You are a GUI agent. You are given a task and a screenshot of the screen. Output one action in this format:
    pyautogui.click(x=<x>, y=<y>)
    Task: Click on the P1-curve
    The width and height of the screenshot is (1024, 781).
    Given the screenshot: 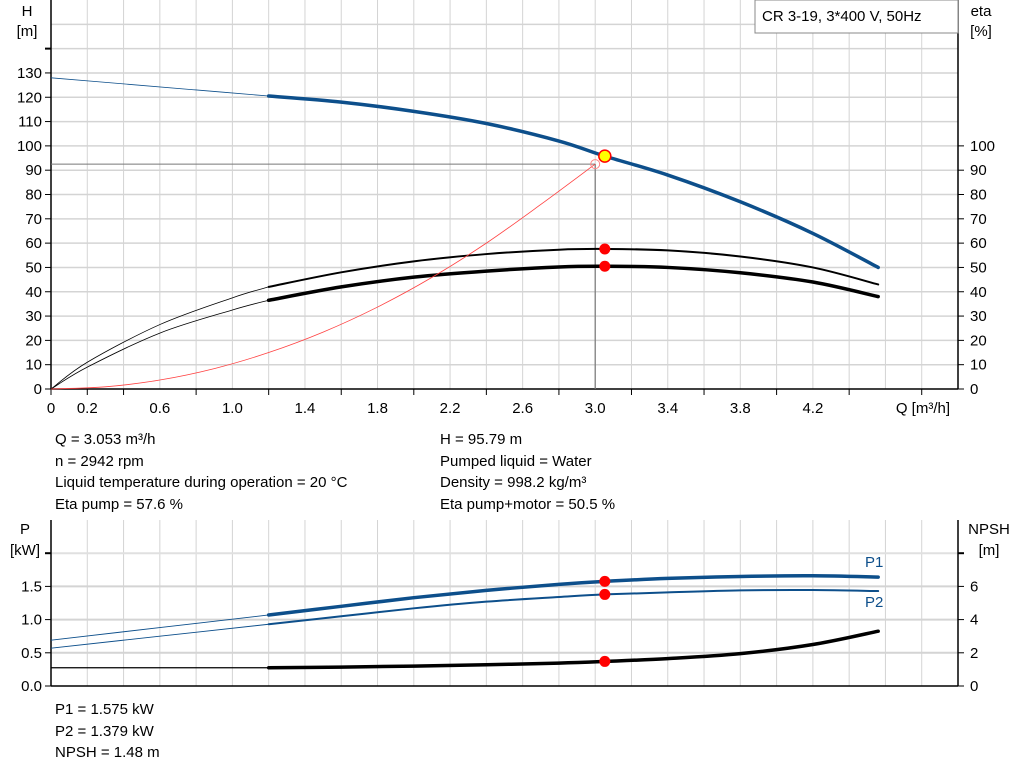 What is the action you would take?
    pyautogui.click(x=573, y=595)
    